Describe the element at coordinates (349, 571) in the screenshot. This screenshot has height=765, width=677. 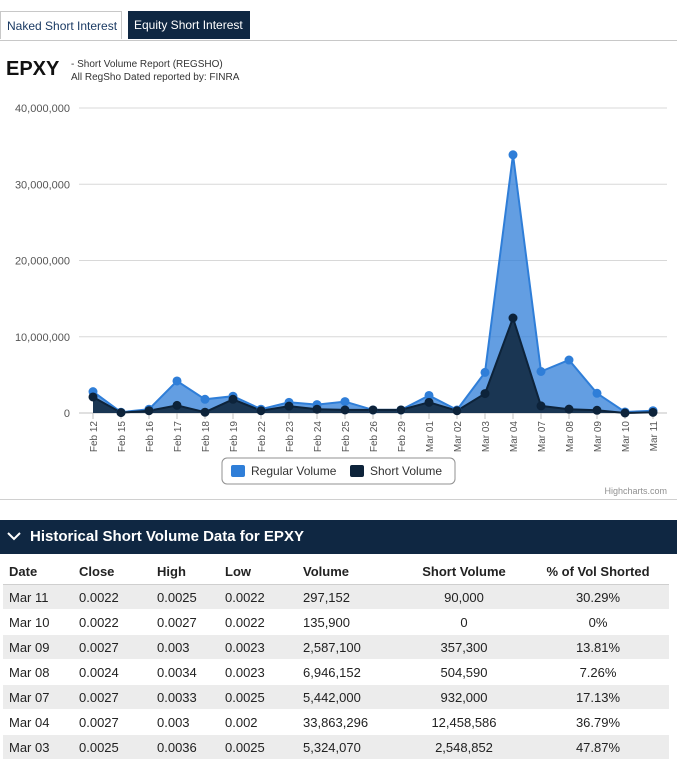
I see `column-header: Volume` at that location.